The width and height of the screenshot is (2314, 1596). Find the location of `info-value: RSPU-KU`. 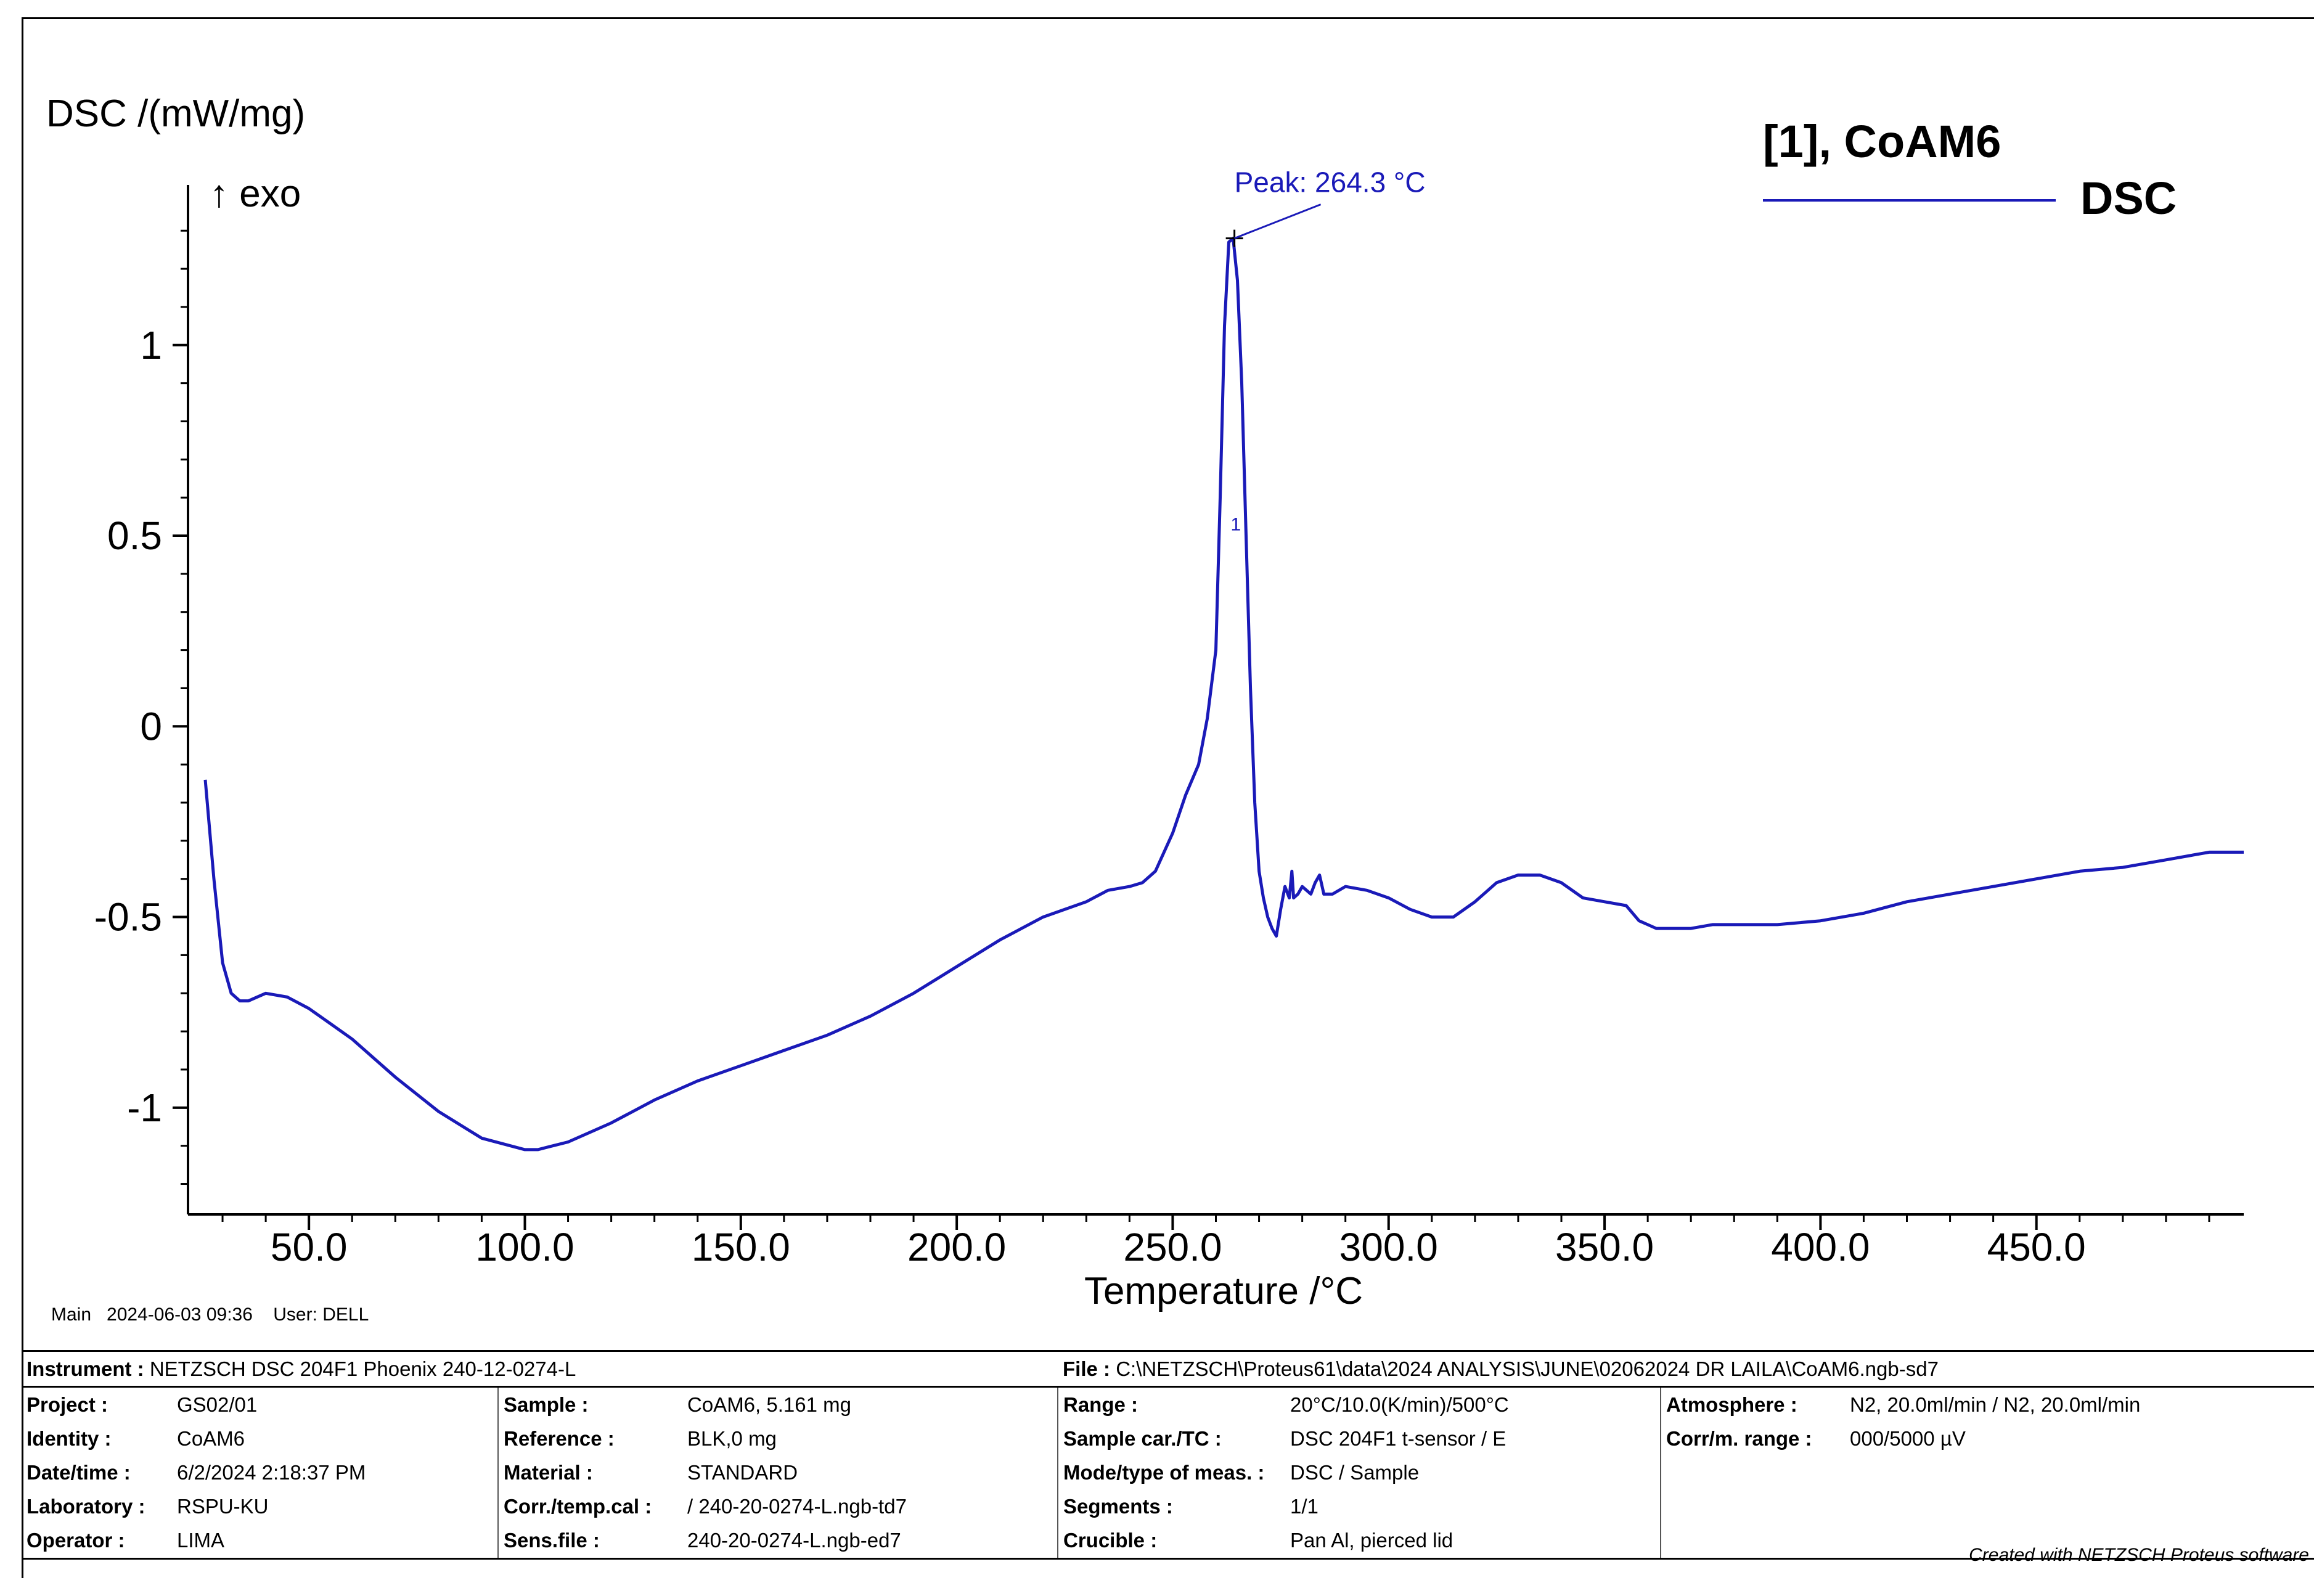

info-value: RSPU-KU is located at coordinates (223, 1506).